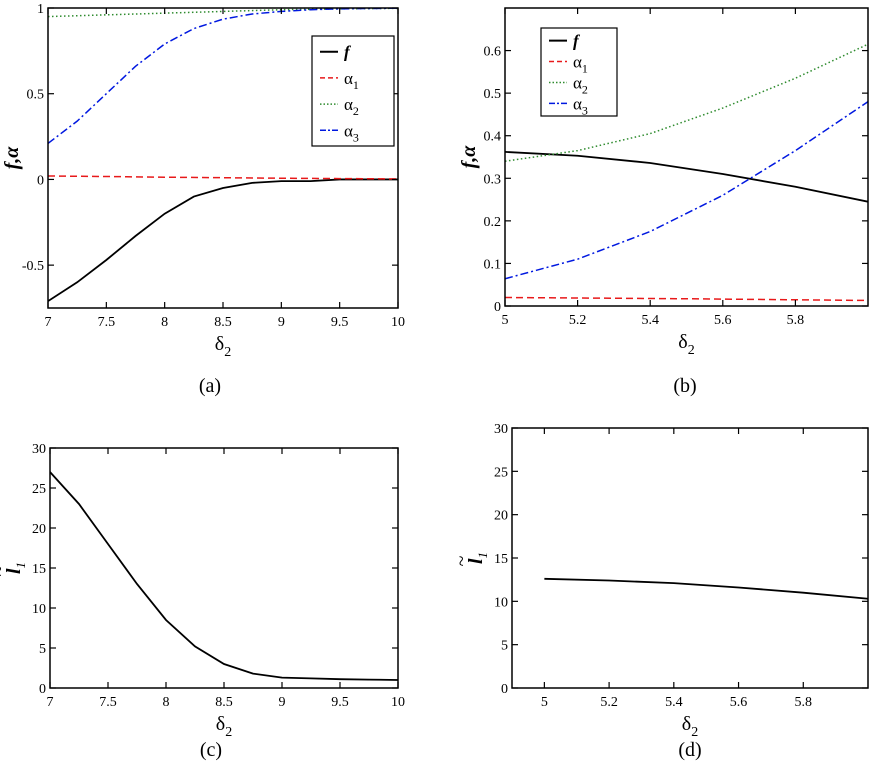 This screenshot has height=766, width=872. Describe the element at coordinates (48, 322) in the screenshot. I see `x-tick-label-a-0: 7` at that location.